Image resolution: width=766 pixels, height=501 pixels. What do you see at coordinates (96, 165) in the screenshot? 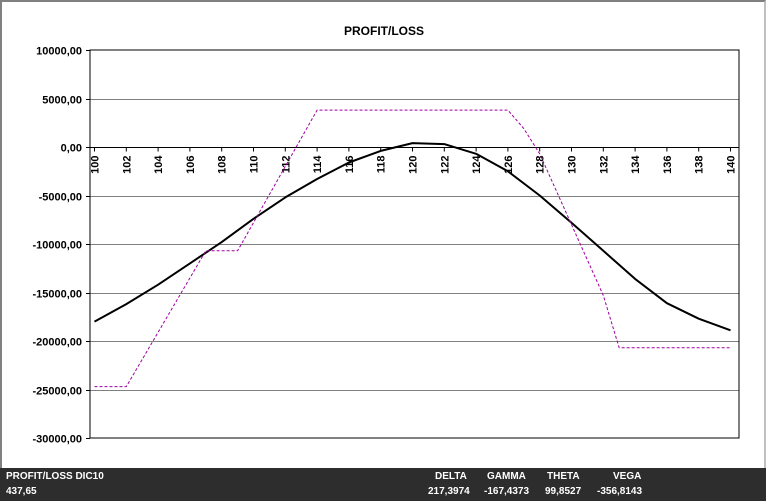
I see `x-tick-label: 100` at bounding box center [96, 165].